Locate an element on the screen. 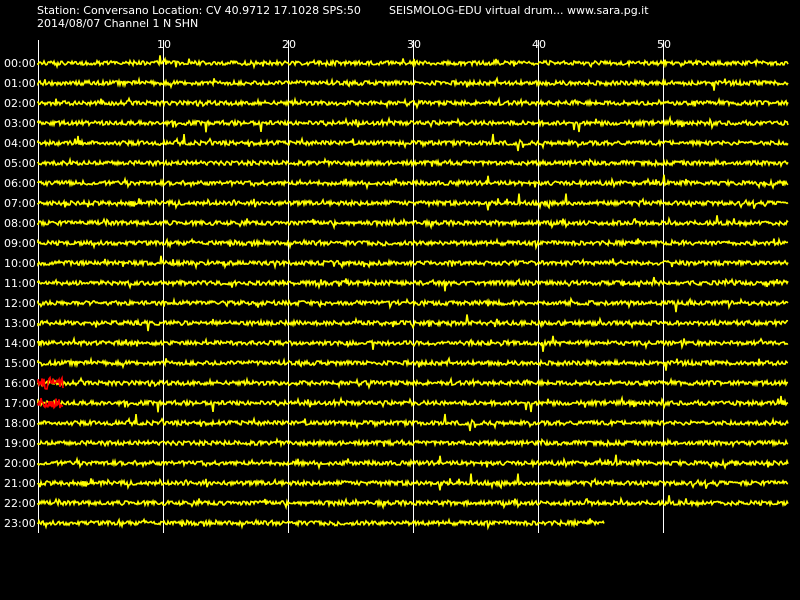 This screenshot has height=600, width=800. row-time-label: 16:00 is located at coordinates (20, 383).